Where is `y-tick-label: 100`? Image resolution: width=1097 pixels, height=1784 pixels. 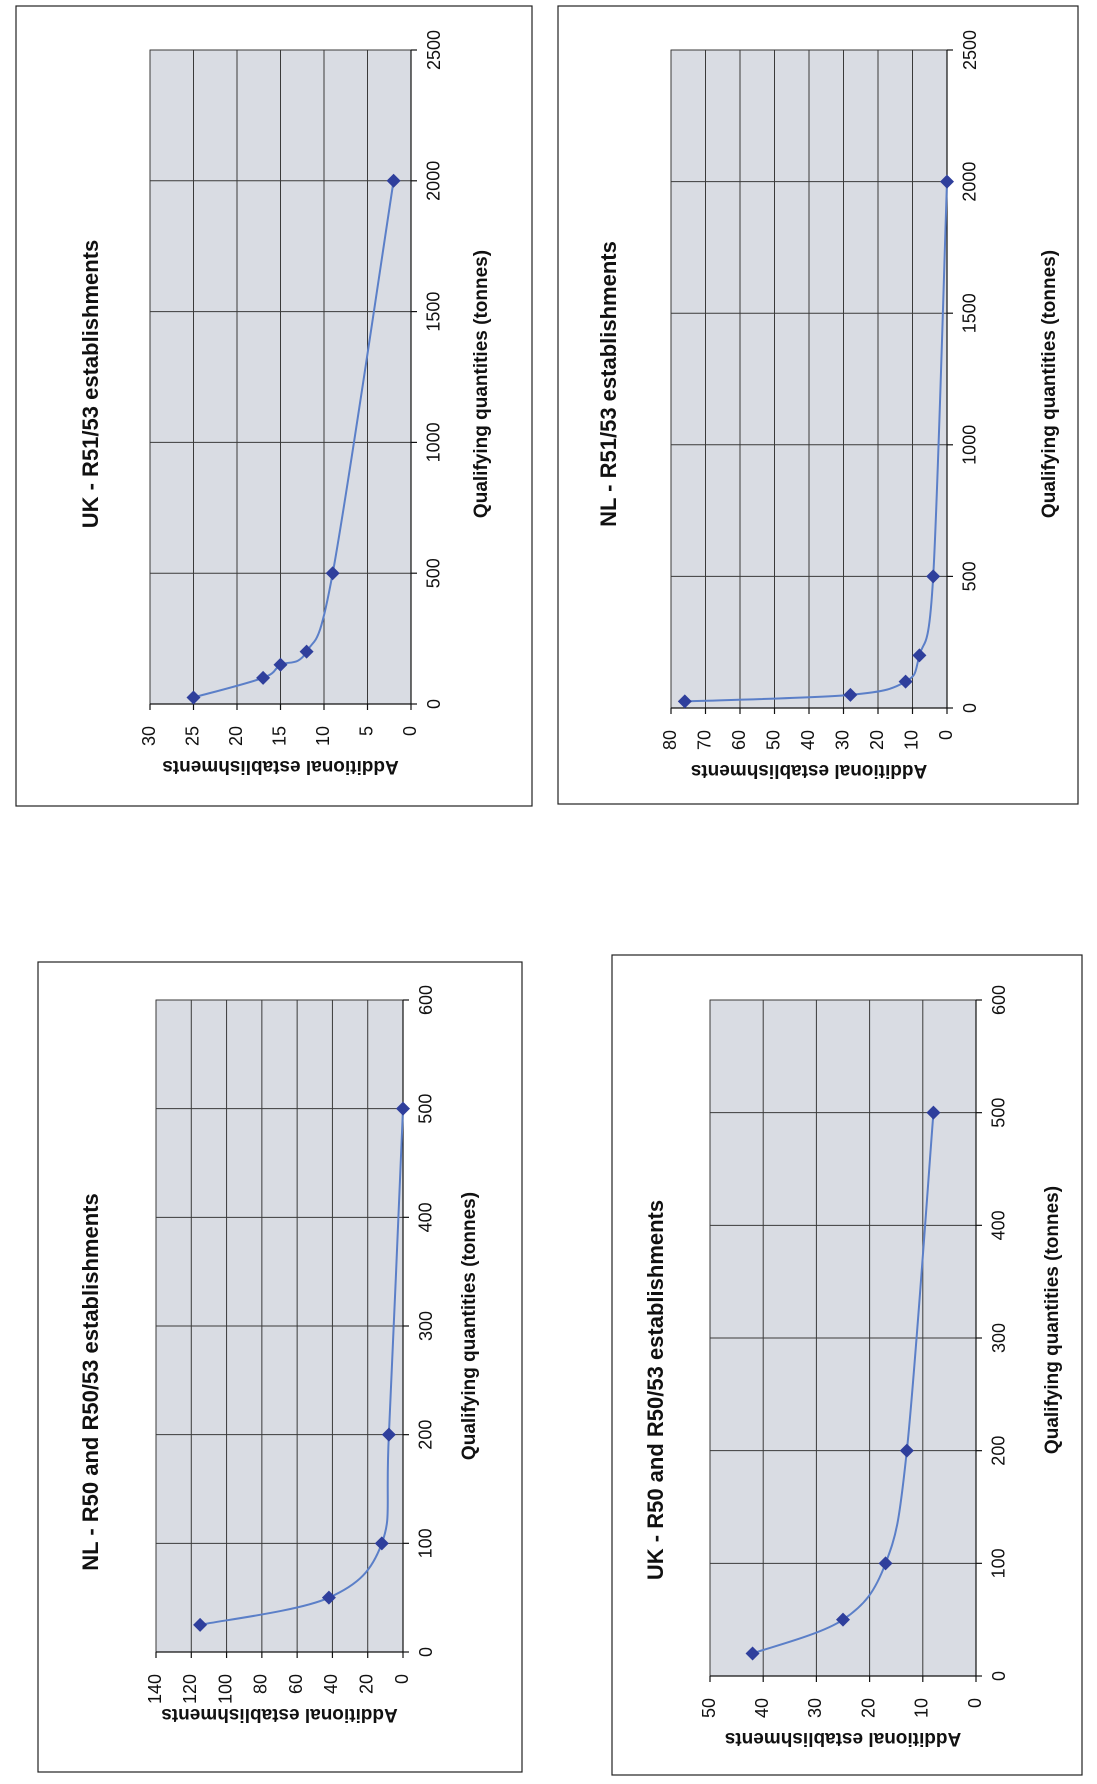
y-tick-label: 100 is located at coordinates (225, 1689).